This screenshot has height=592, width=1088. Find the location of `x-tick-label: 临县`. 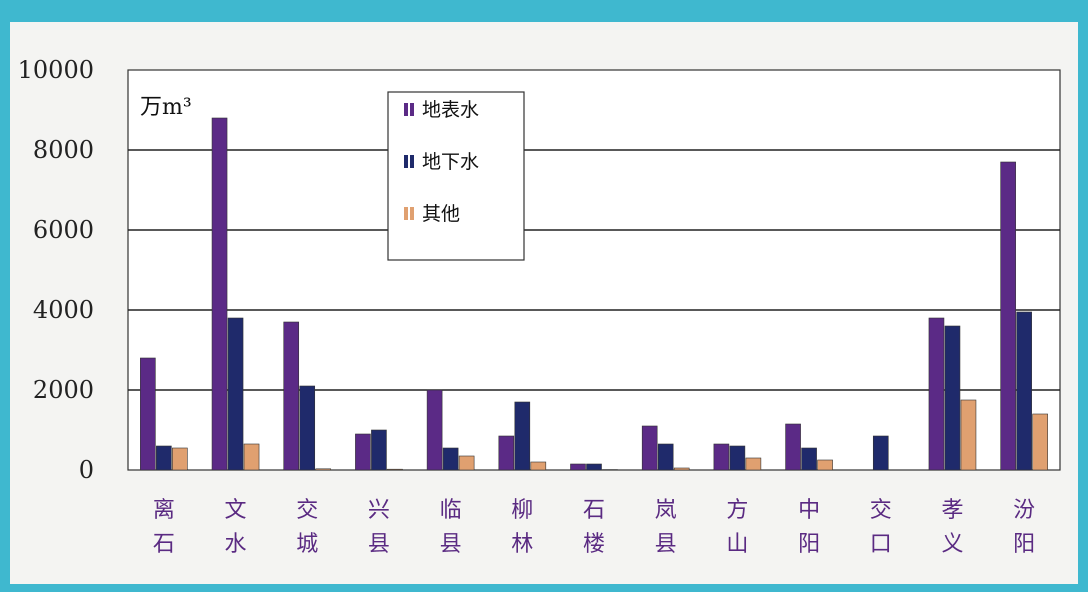

x-tick-label: 临县 is located at coordinates (451, 527).